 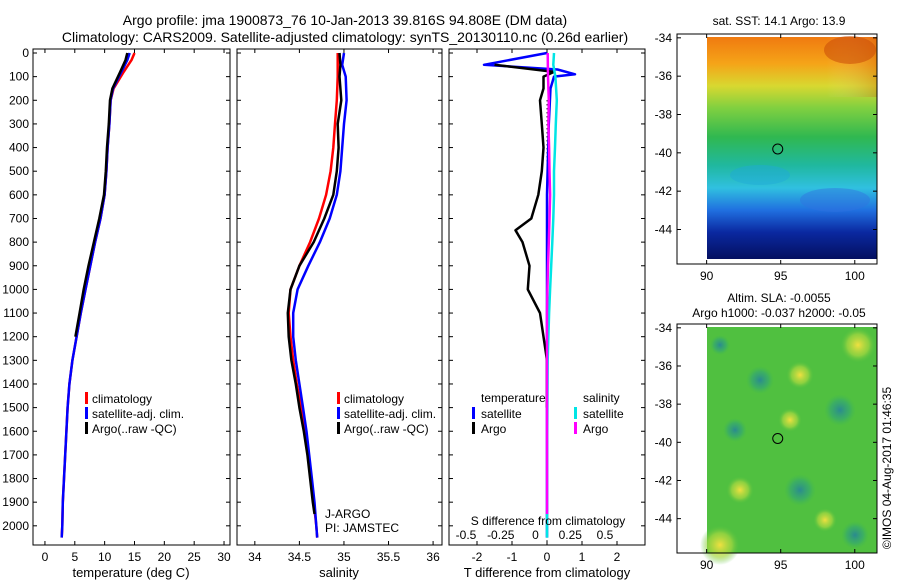 What do you see at coordinates (19, 100) in the screenshot?
I see `depth-tick-label: 200` at bounding box center [19, 100].